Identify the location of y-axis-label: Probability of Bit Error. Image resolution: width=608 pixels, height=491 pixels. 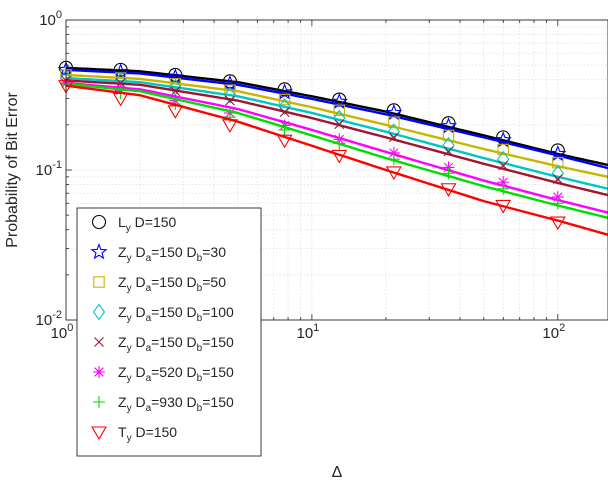
(12, 170).